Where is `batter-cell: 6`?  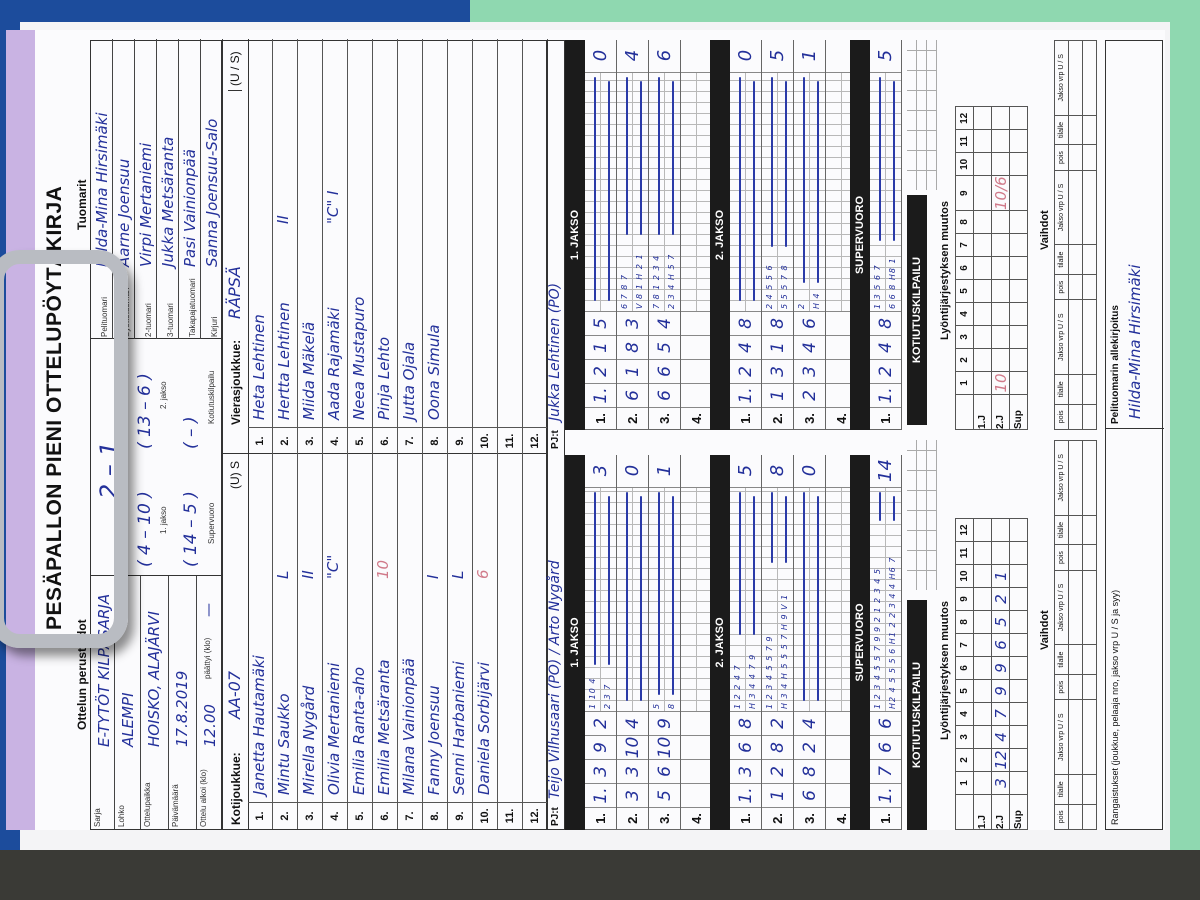
batter-cell: 6 is located at coordinates (664, 771).